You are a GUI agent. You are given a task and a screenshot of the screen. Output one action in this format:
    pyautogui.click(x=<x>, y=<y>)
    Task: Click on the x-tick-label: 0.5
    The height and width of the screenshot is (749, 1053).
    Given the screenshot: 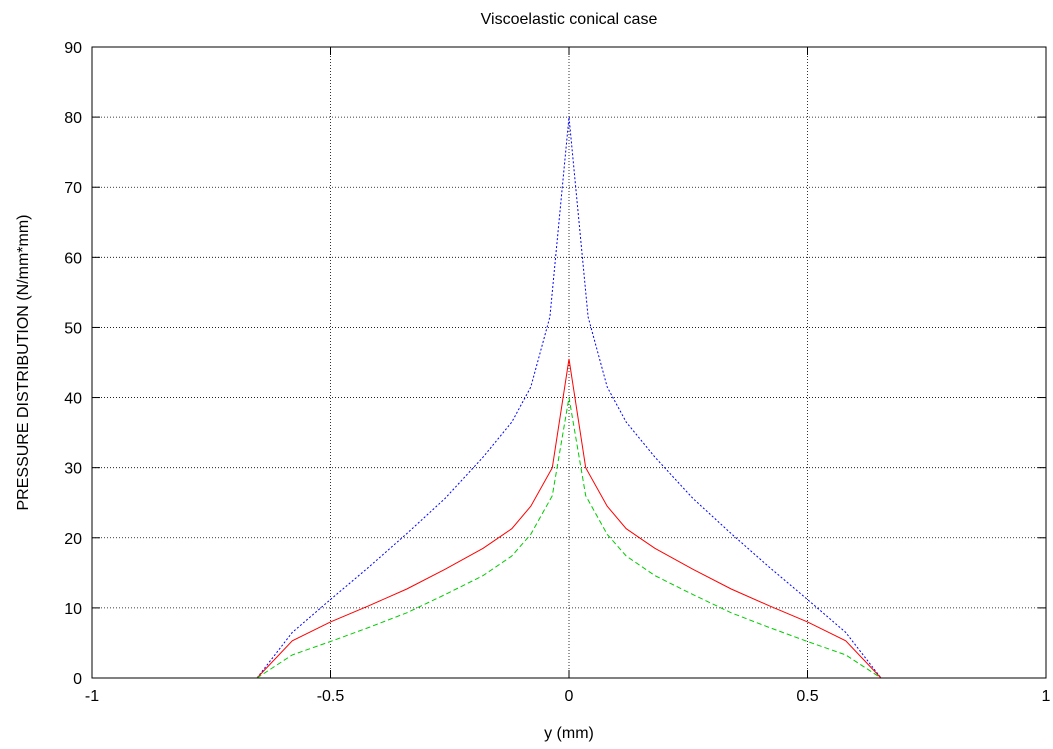 What is the action you would take?
    pyautogui.click(x=807, y=696)
    